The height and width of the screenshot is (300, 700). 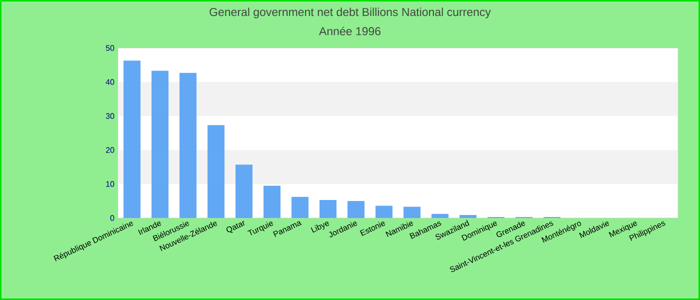 What do you see at coordinates (112, 218) in the screenshot?
I see `y-tick-label: 0` at bounding box center [112, 218].